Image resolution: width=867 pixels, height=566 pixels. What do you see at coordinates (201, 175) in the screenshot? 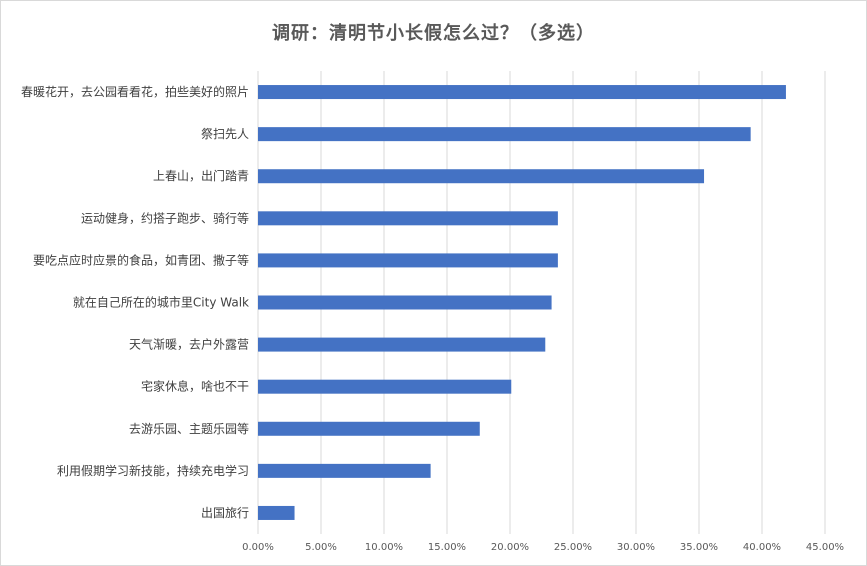
I see `category-label-2: 上春山，出门踏青` at bounding box center [201, 175].